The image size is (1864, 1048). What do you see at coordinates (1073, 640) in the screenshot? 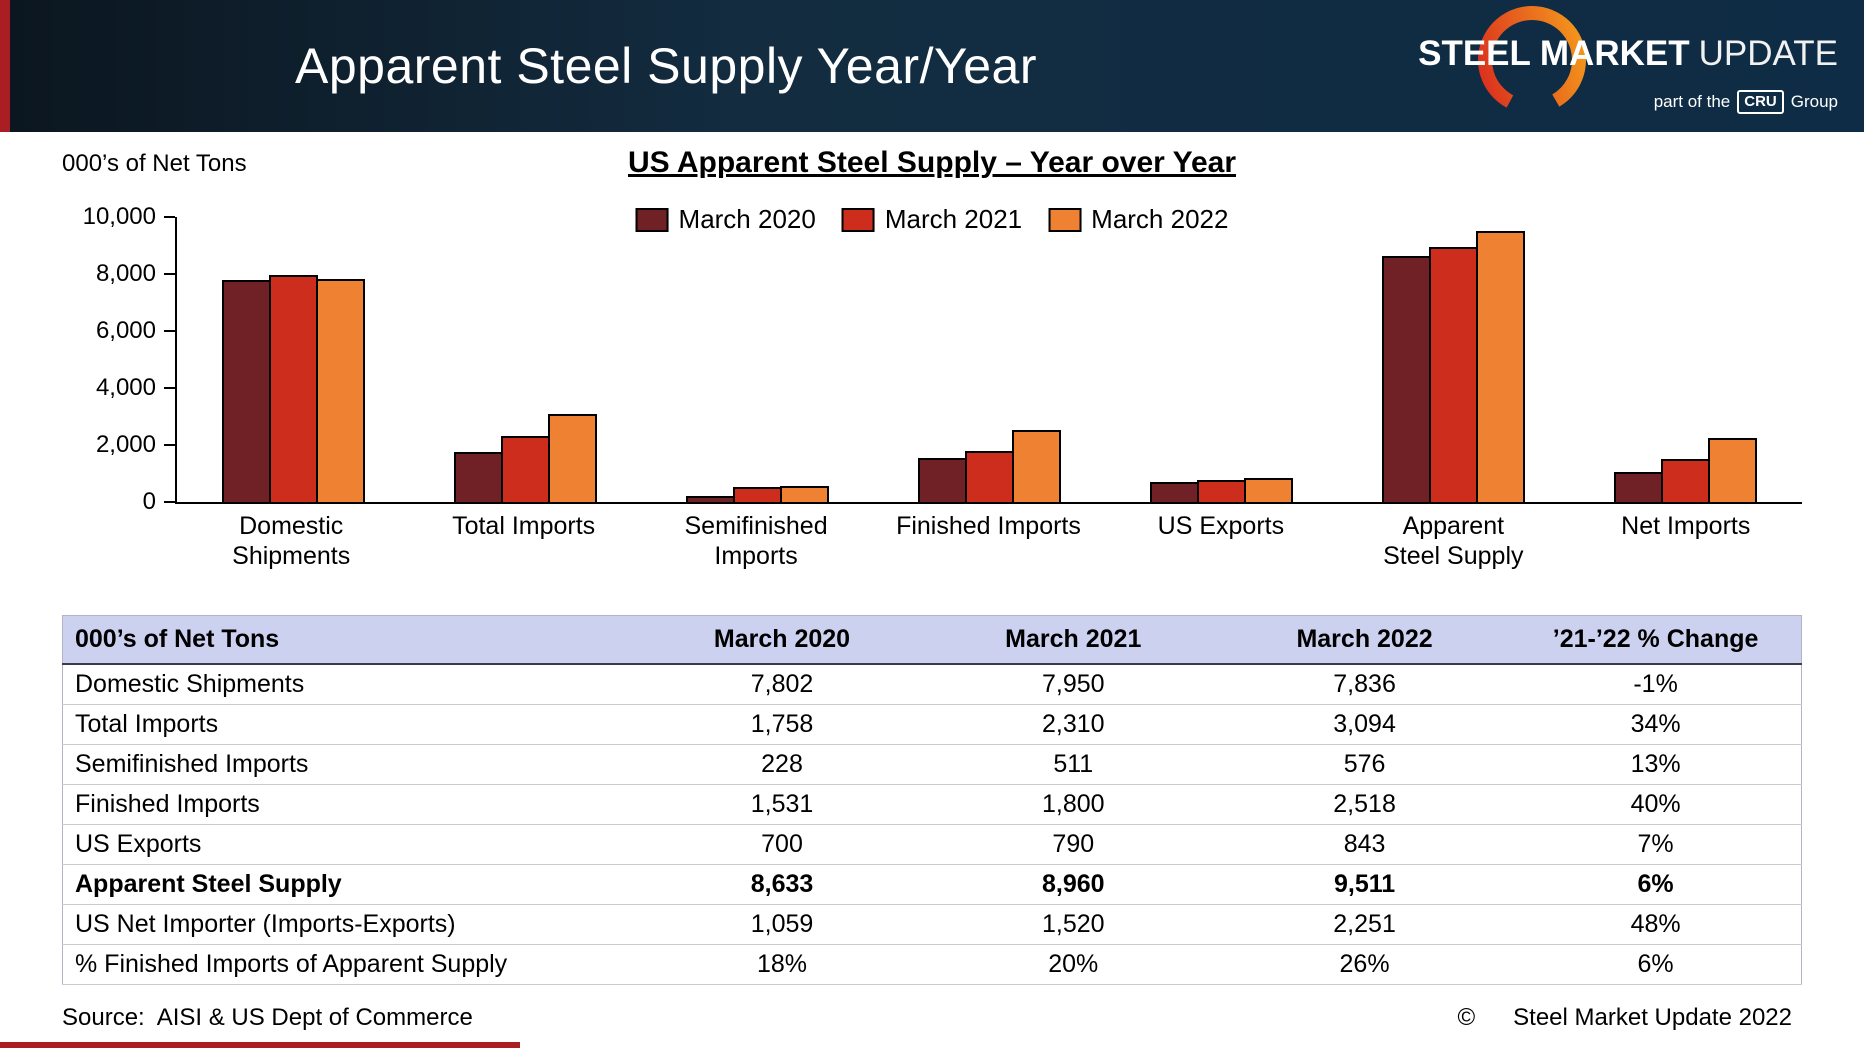
I see `column-header: March 2021` at bounding box center [1073, 640].